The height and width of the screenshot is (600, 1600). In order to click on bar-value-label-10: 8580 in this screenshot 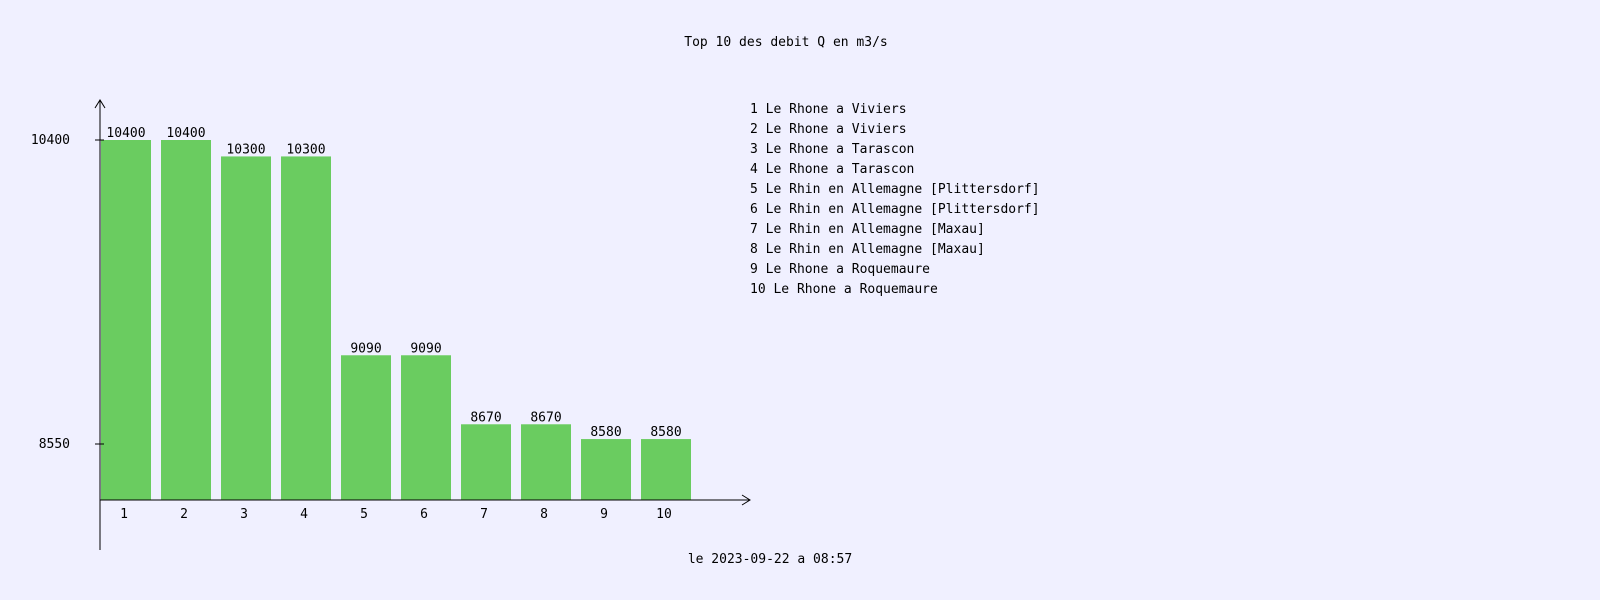, I will do `click(665, 432)`.